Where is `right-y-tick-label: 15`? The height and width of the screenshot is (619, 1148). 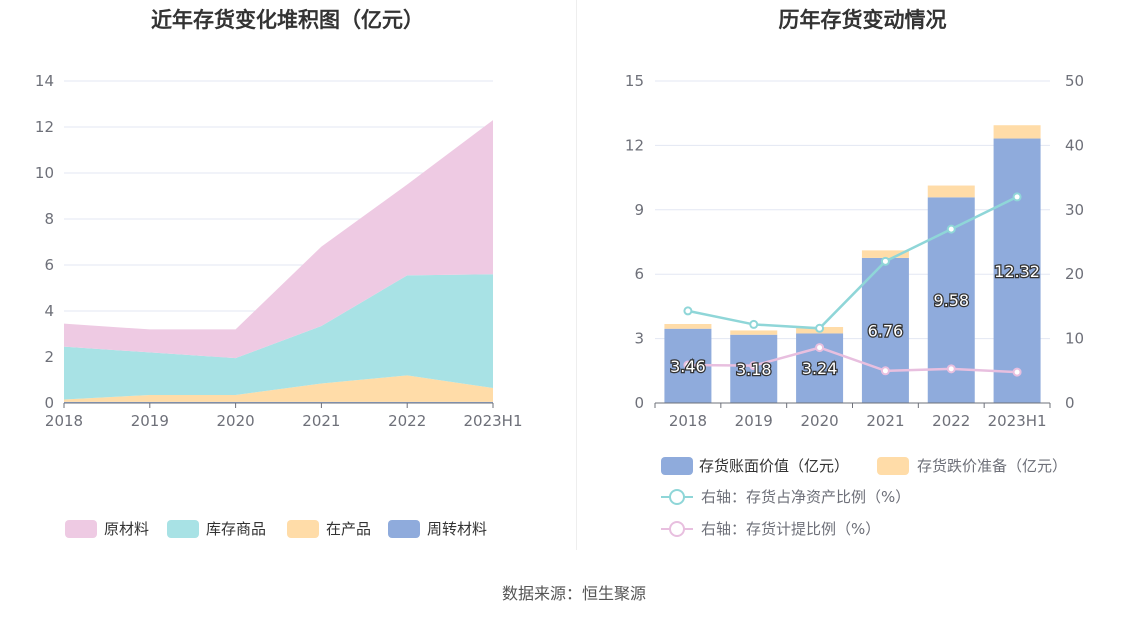 right-y-tick-label: 15 is located at coordinates (634, 81).